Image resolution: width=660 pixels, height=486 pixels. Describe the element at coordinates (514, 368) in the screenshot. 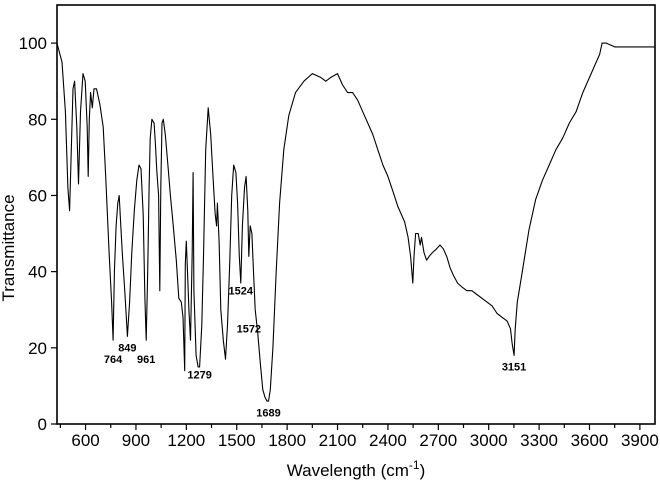

I see `peak-label: 3151` at that location.